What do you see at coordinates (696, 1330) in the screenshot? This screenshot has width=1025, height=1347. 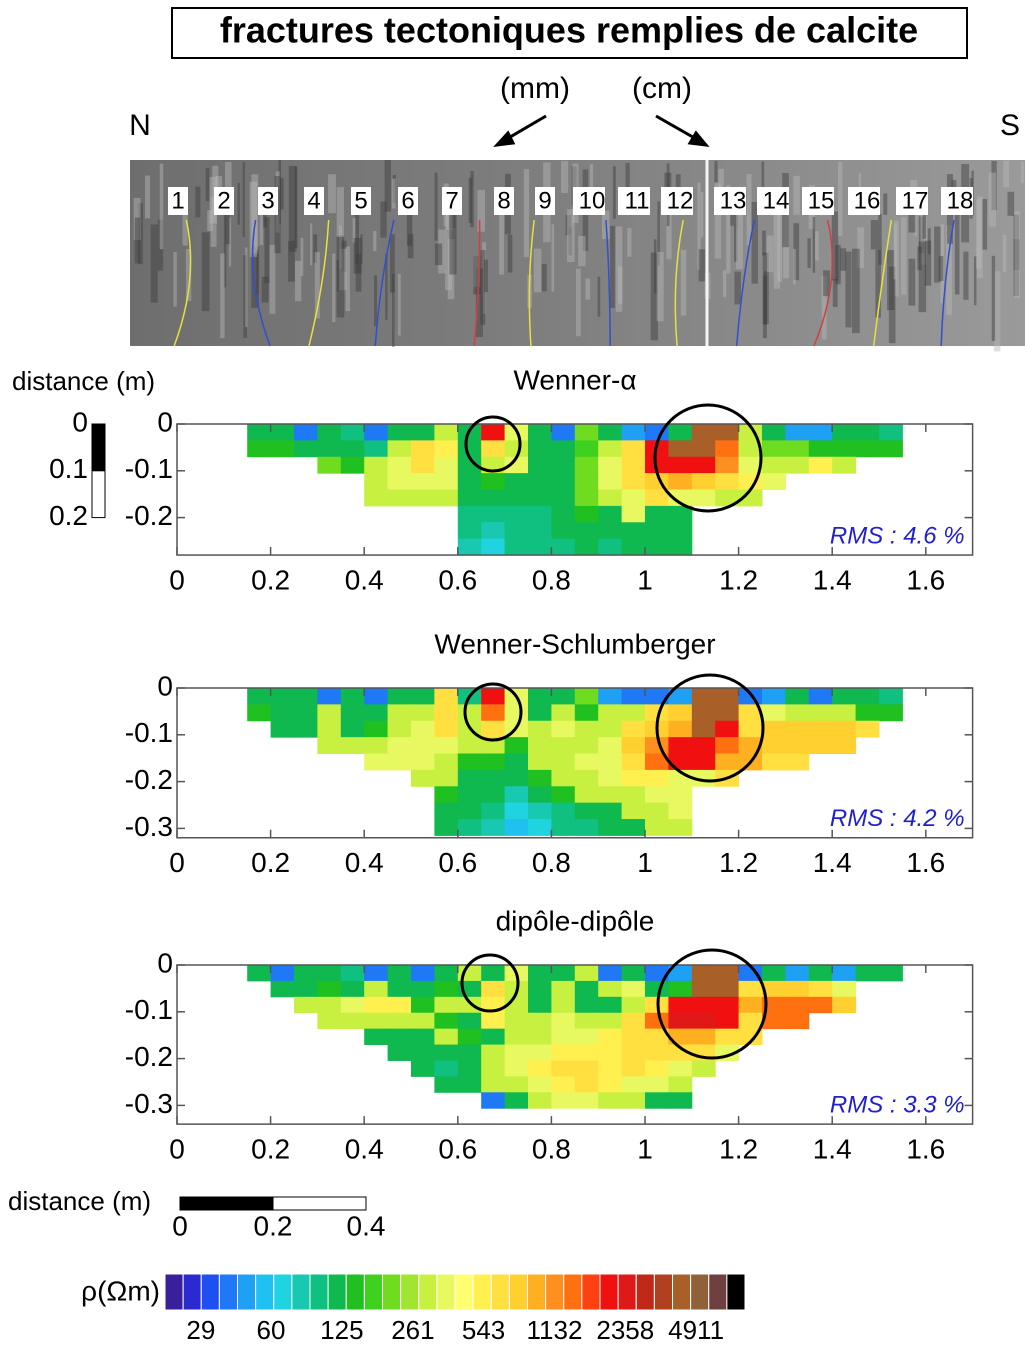 I see `colorbar-tick-label: 4911` at bounding box center [696, 1330].